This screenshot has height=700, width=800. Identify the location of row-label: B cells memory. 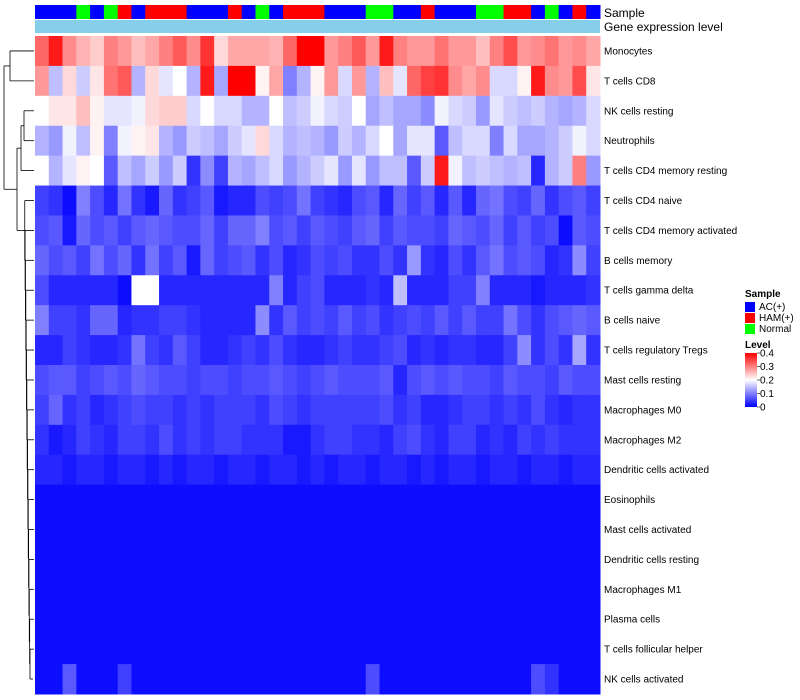
(638, 261).